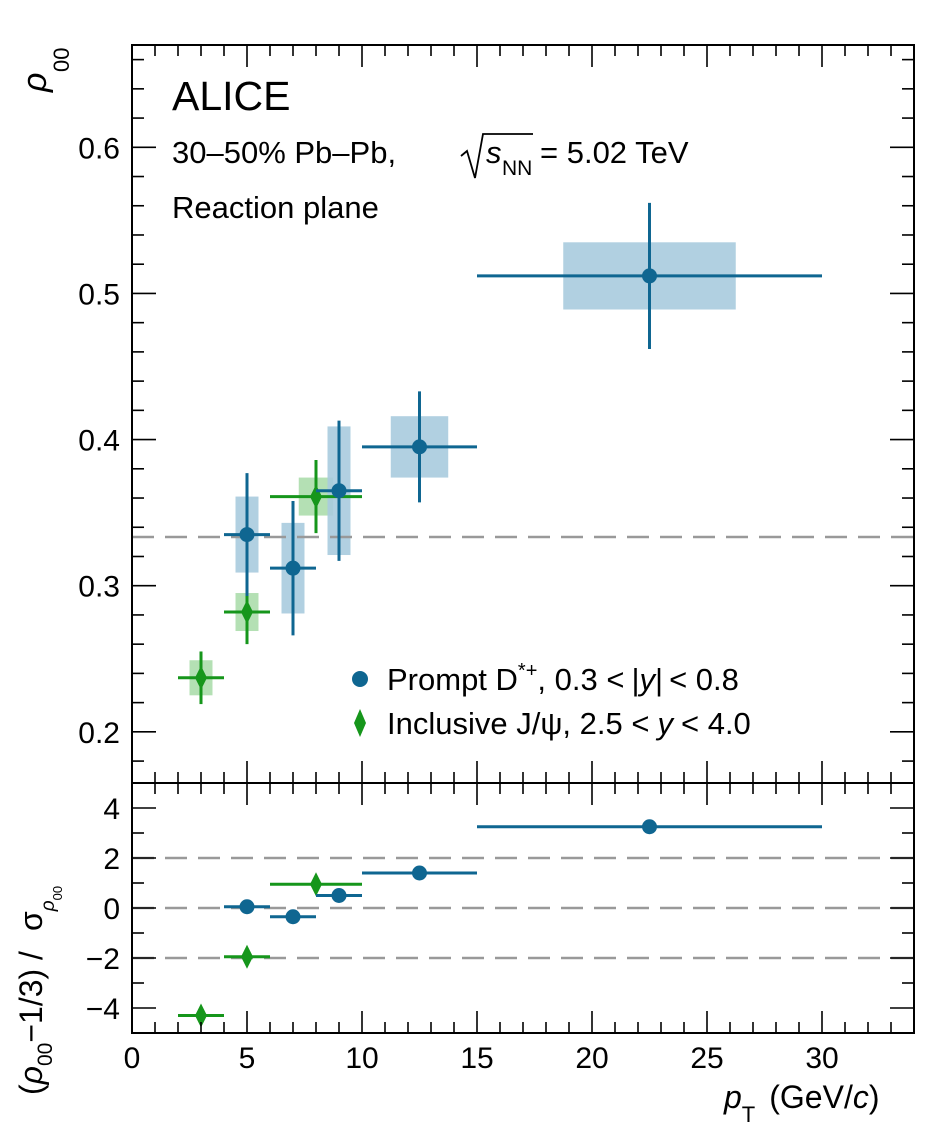  I want to click on xtick-label-30: 30, so click(821, 1058).